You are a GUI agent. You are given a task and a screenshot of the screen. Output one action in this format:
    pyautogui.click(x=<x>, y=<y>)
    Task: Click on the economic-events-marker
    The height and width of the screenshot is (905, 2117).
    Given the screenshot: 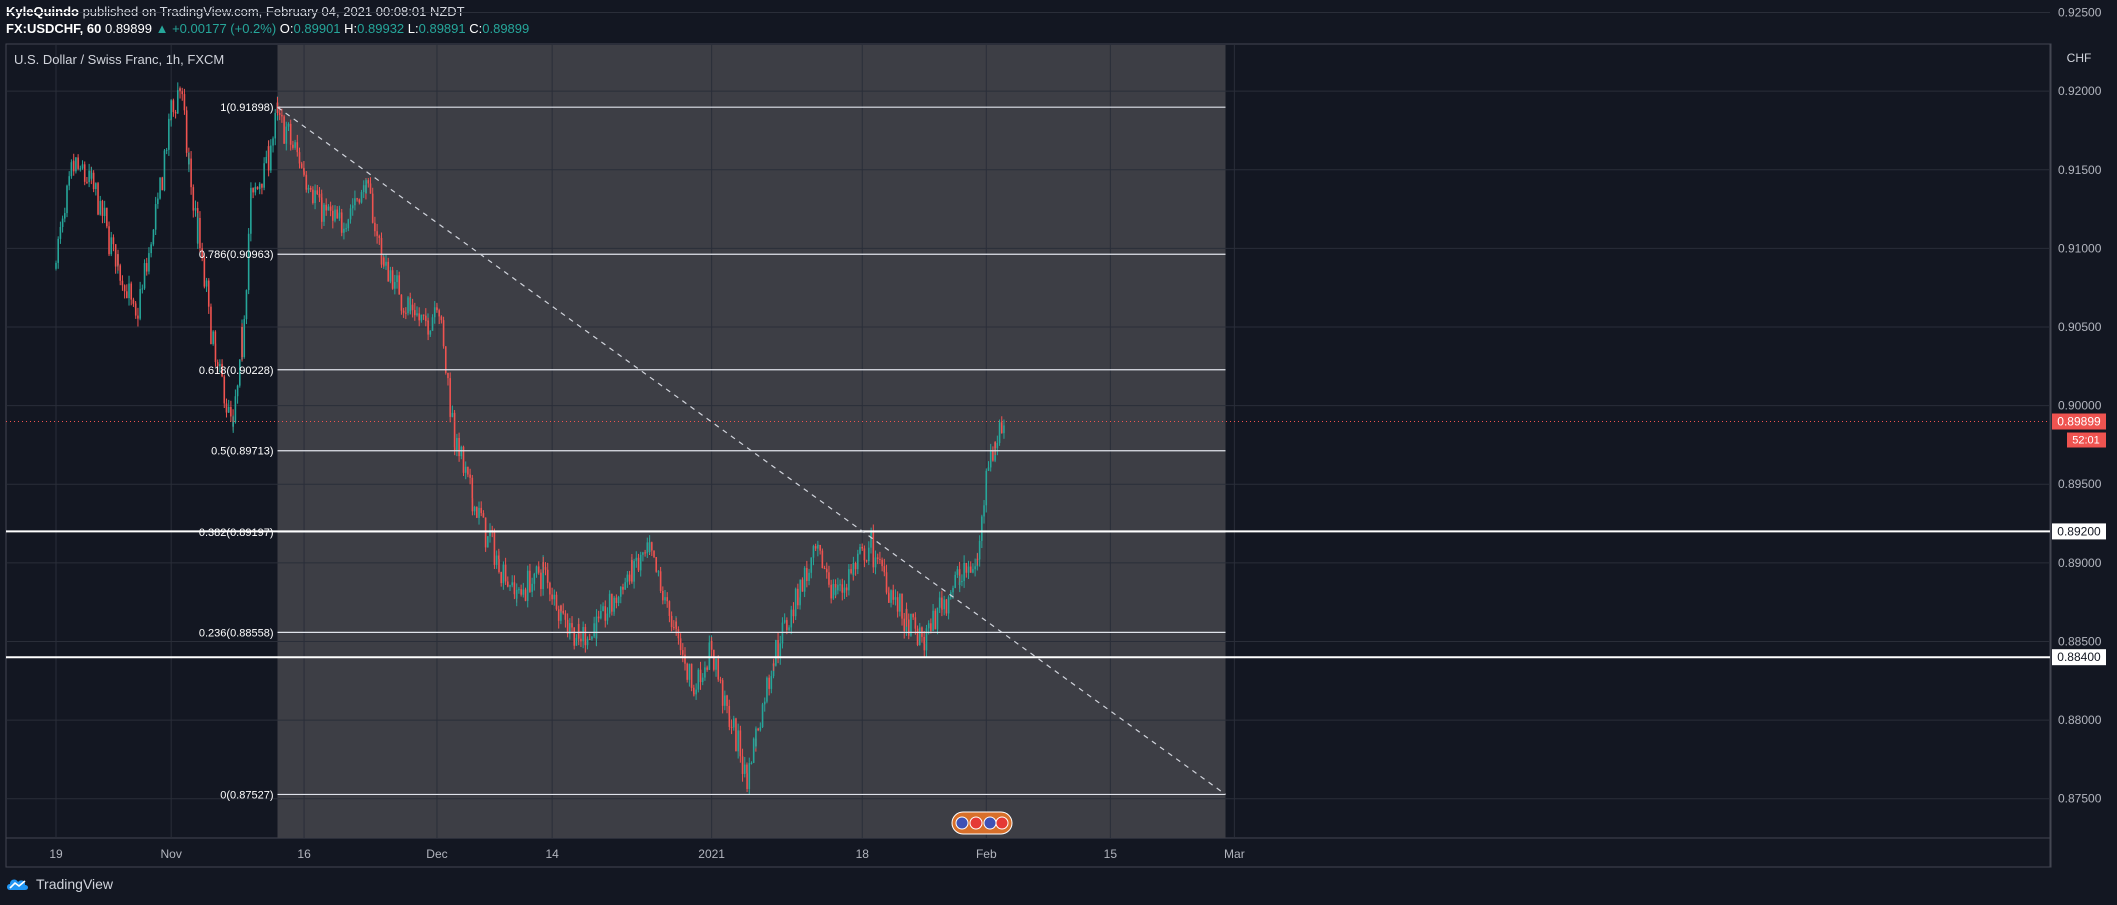 What is the action you would take?
    pyautogui.click(x=982, y=823)
    